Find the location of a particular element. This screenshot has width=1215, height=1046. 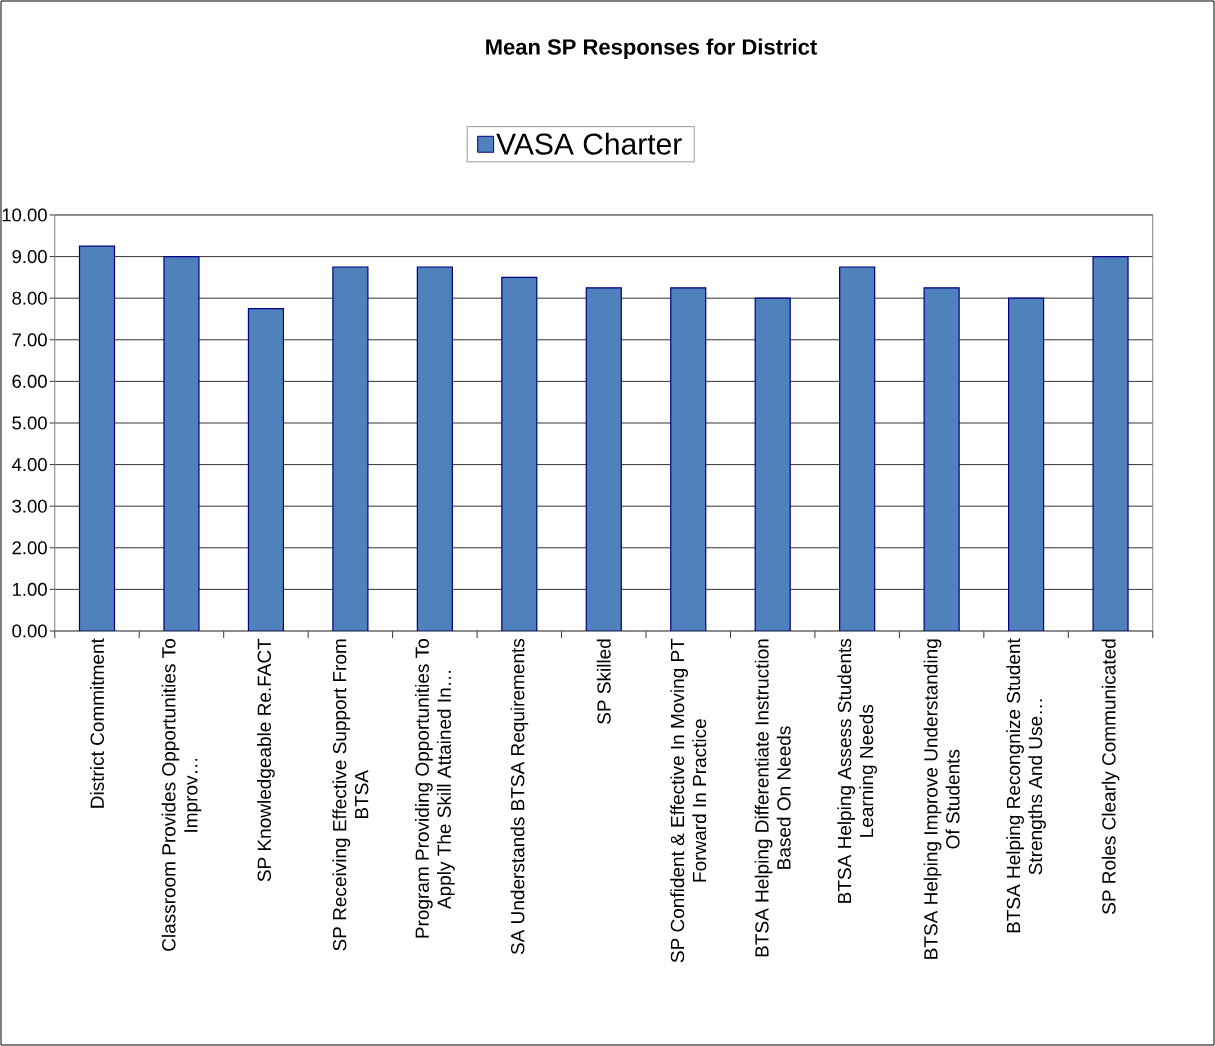

y-tick-label: 4.00 is located at coordinates (29, 465).